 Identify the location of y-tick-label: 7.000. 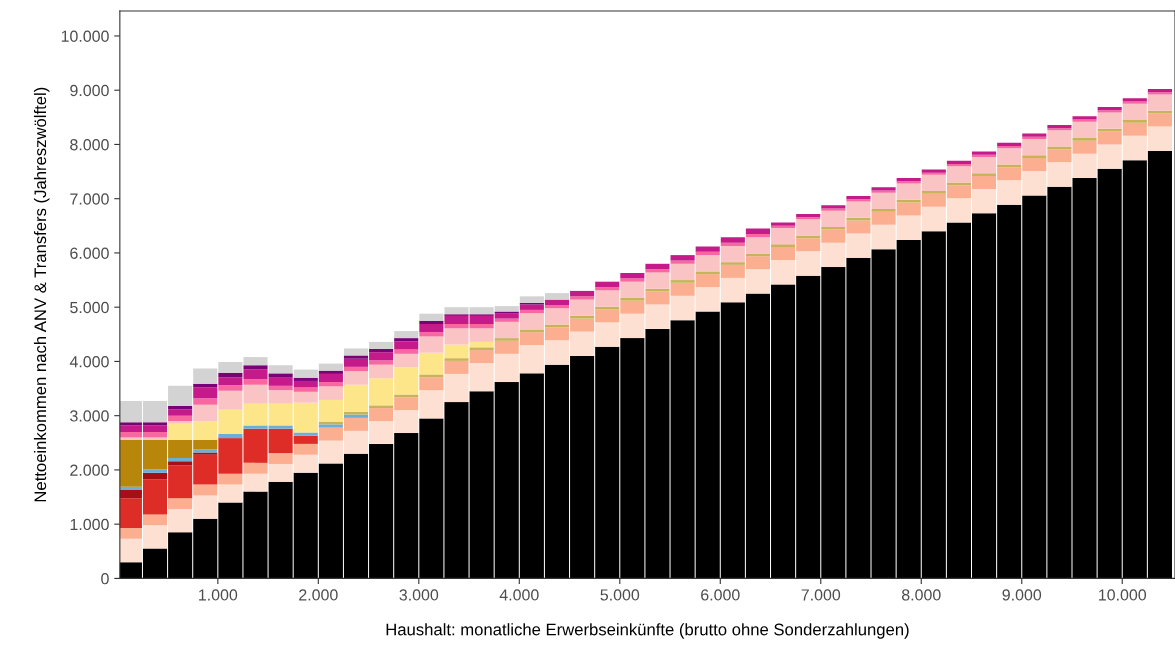
(89, 199).